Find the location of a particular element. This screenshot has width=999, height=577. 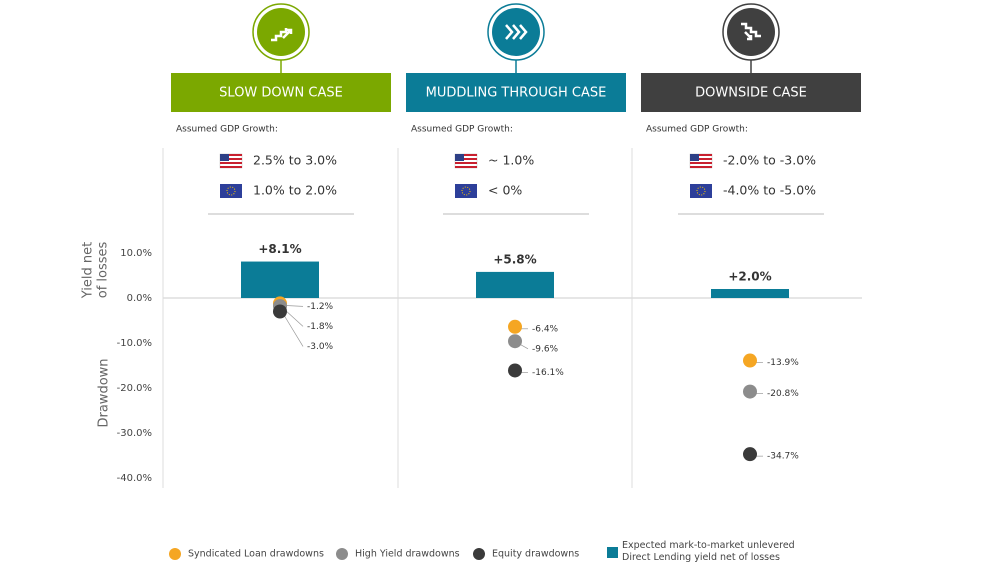

case-title: DOWNSIDE CASE is located at coordinates (751, 93).